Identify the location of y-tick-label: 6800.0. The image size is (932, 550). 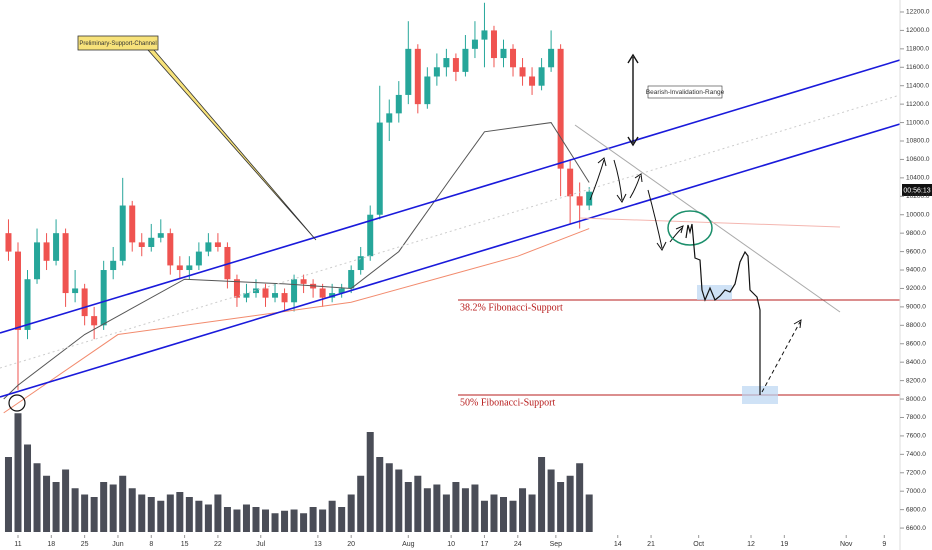
(916, 509).